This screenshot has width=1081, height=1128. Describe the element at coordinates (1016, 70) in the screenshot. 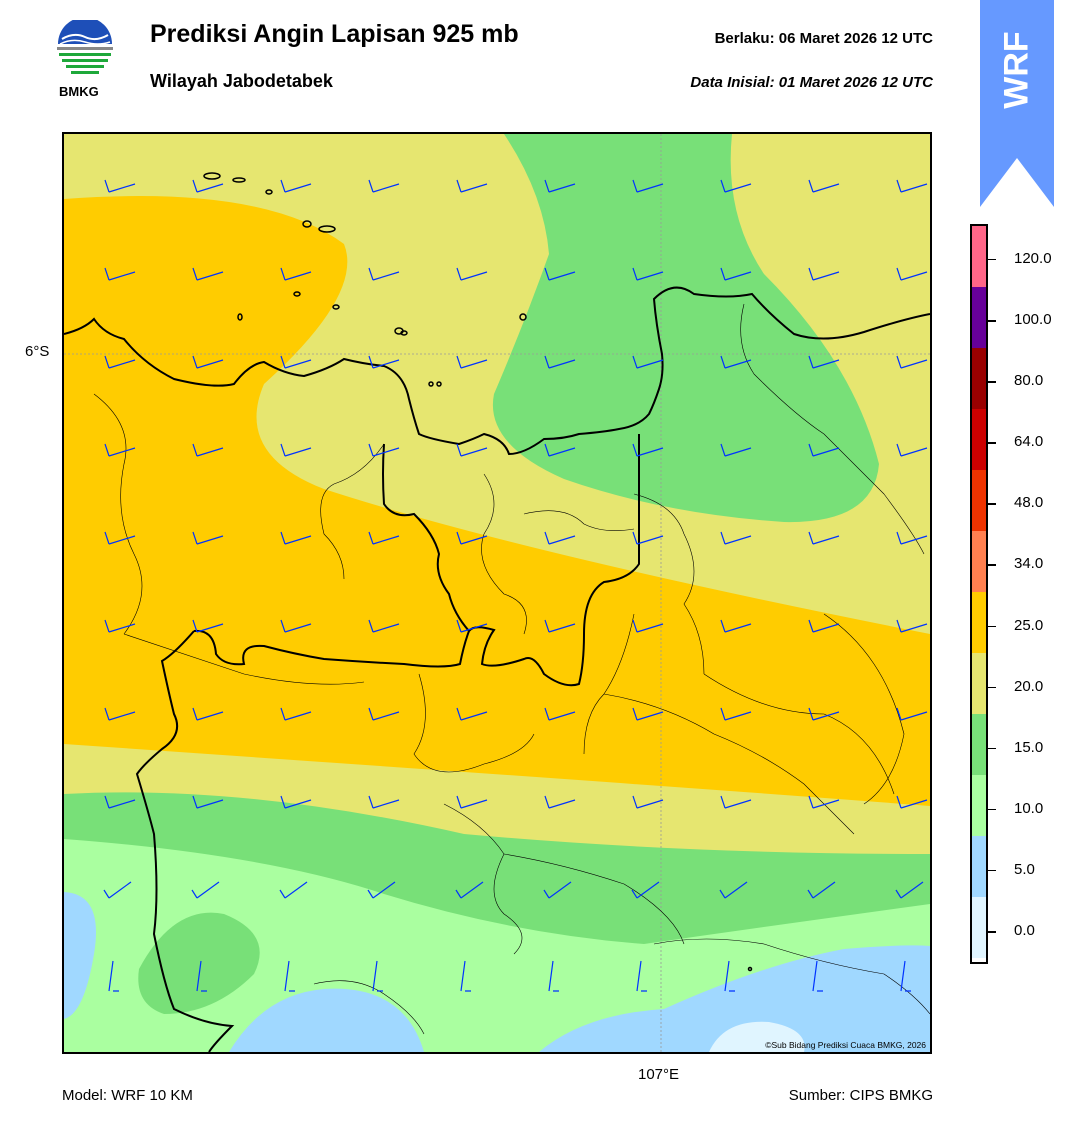

I see `wrf-badge-text: WRF` at that location.